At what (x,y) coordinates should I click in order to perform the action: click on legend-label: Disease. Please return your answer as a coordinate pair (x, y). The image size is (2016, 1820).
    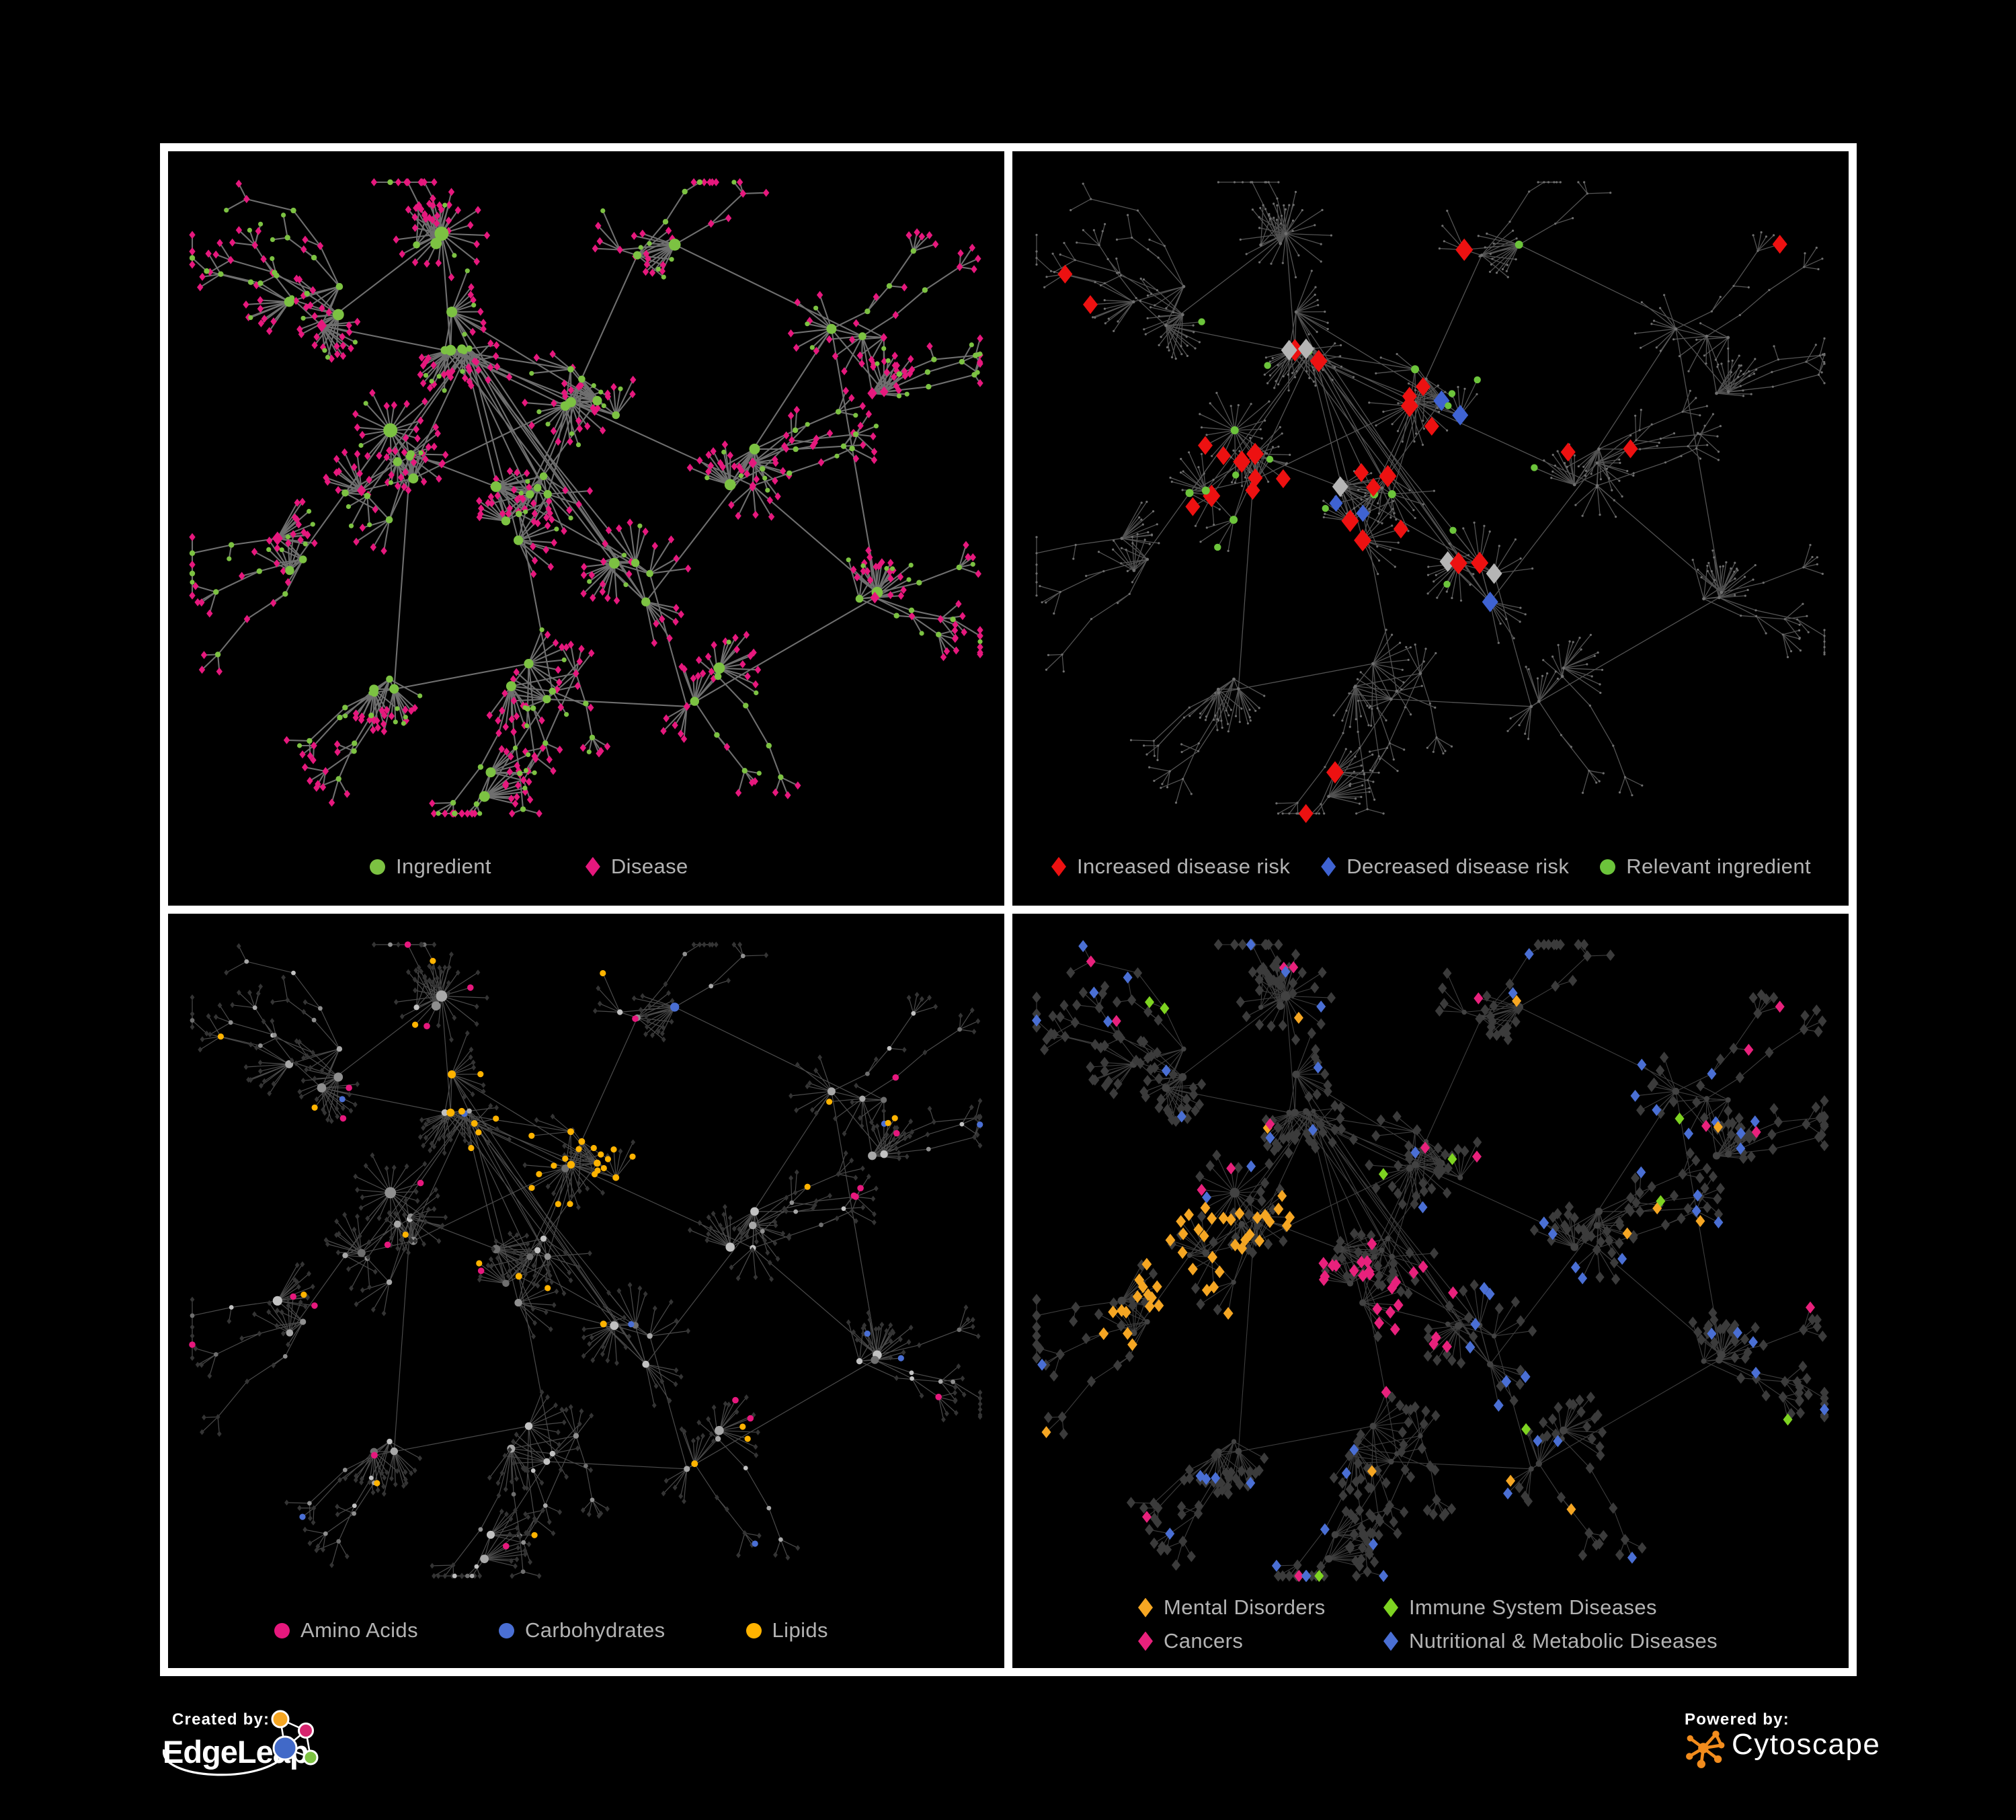
    Looking at the image, I should click on (649, 866).